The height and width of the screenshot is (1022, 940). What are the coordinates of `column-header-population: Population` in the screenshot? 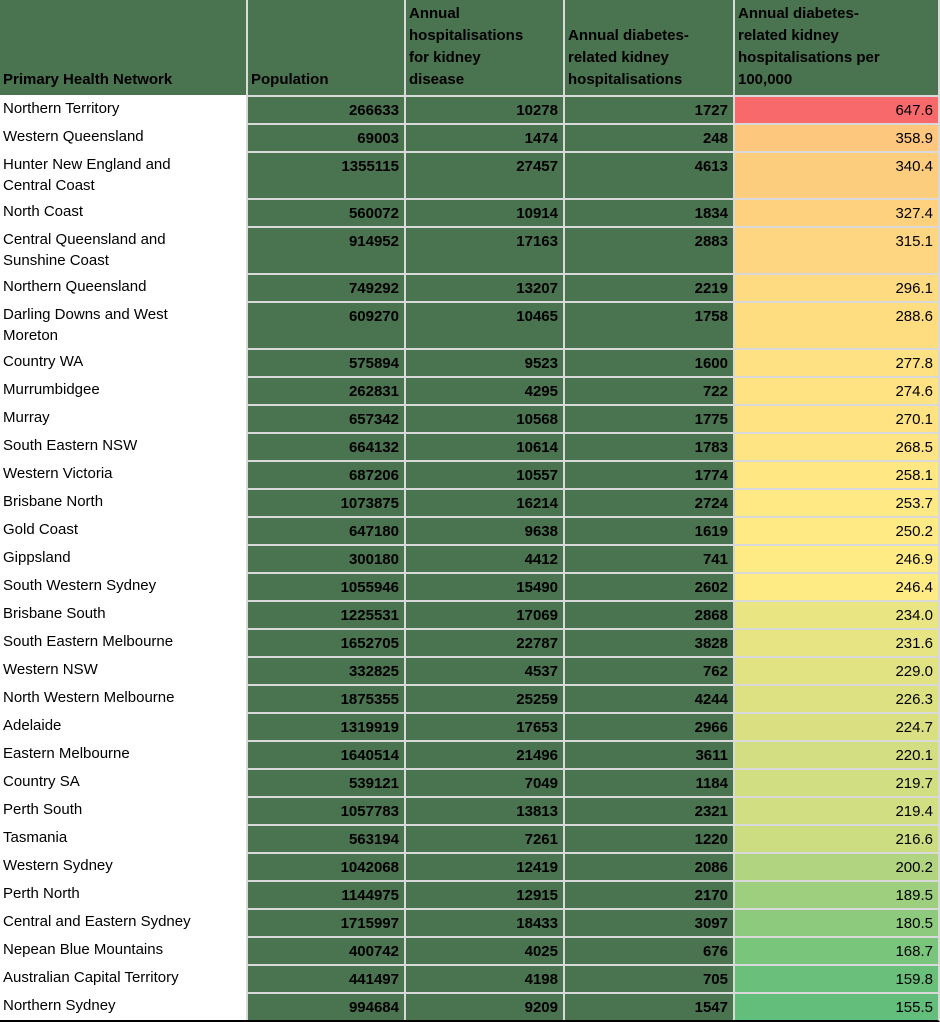 It's located at (325, 47).